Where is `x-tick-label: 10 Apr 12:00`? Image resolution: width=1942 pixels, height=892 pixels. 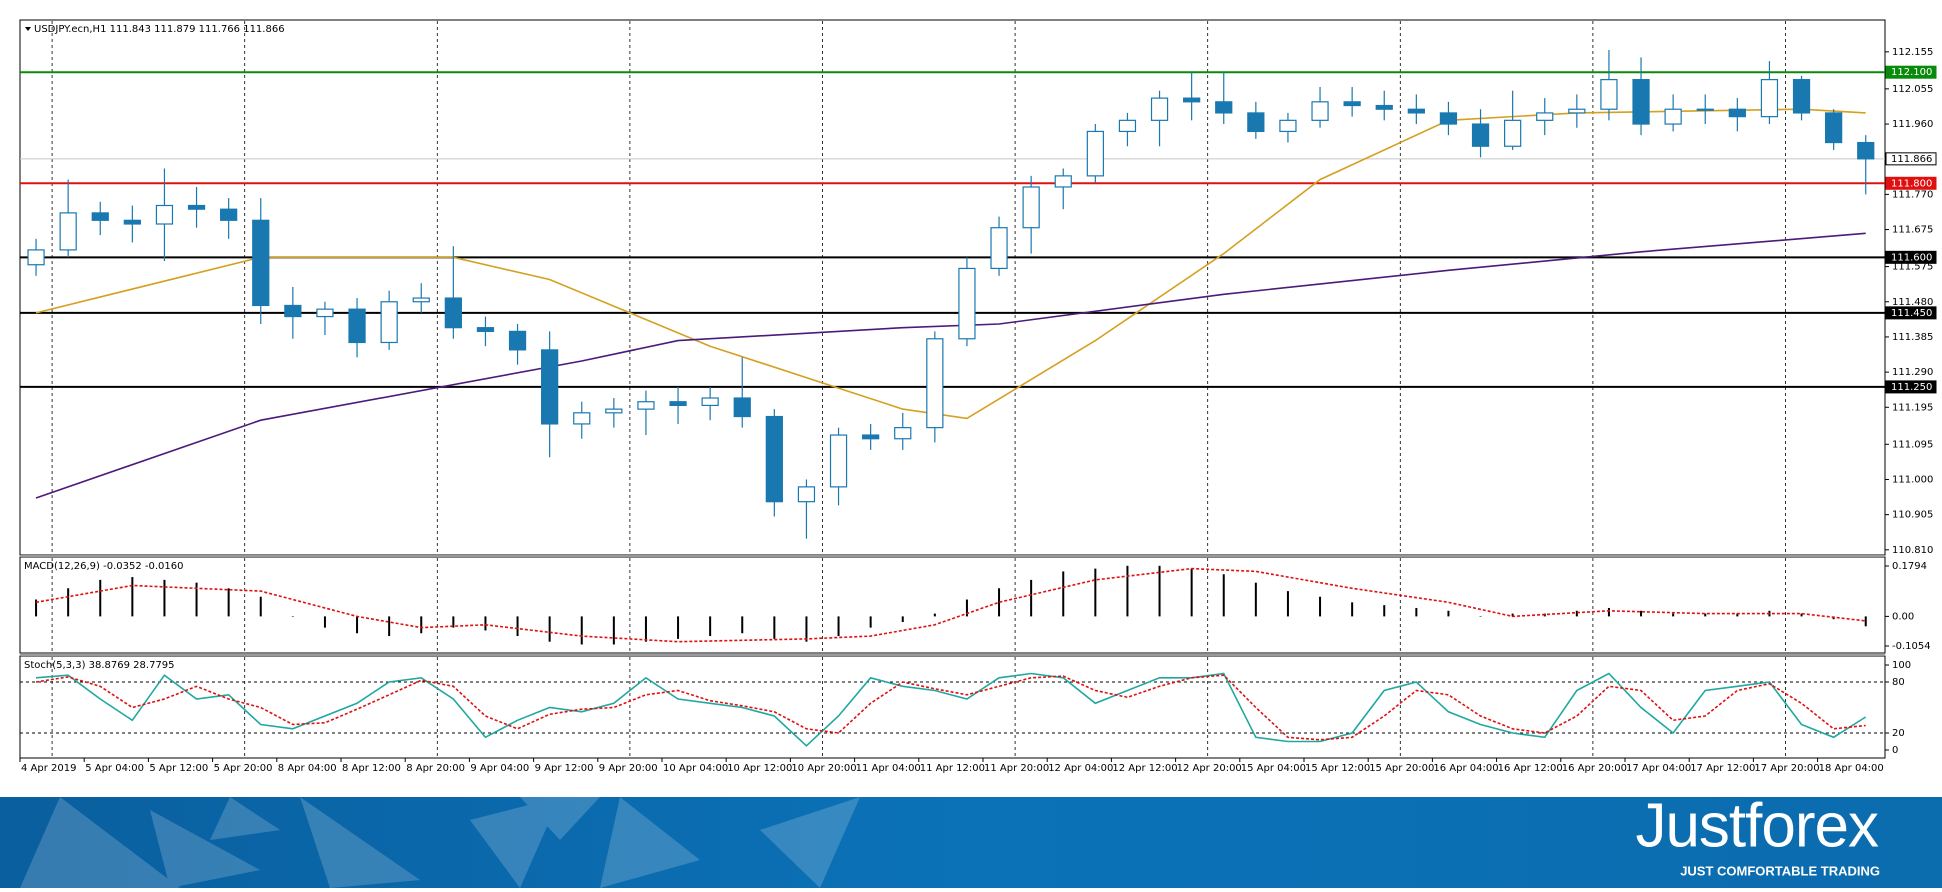 x-tick-label: 10 Apr 12:00 is located at coordinates (759, 768).